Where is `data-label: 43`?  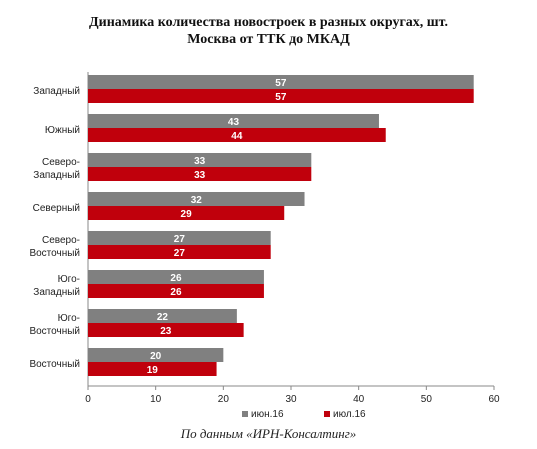
data-label: 43 is located at coordinates (234, 122).